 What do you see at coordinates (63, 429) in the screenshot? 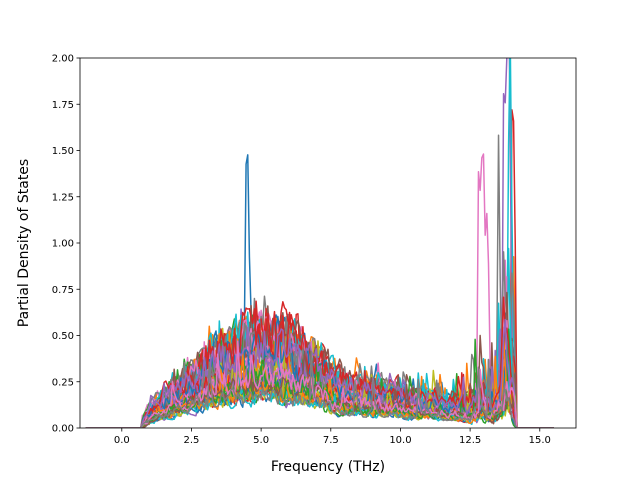
I see `y-tick-label: 0.00` at bounding box center [63, 429].